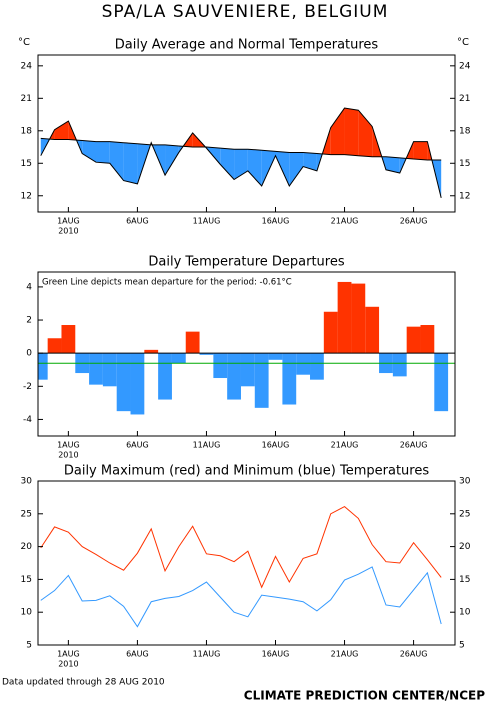 Image resolution: width=491 pixels, height=706 pixels. I want to click on y2-axis-label: °C, so click(463, 42).